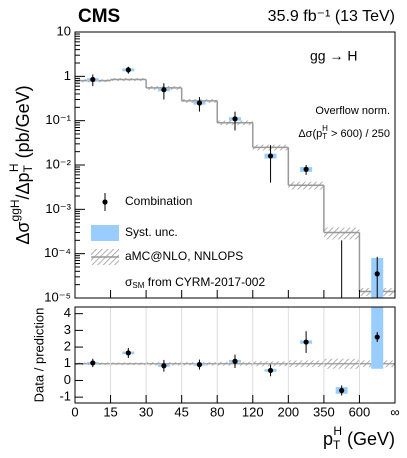 Image resolution: width=407 pixels, height=458 pixels. Describe the element at coordinates (288, 411) in the screenshot. I see `x-tick-label: 200` at that location.